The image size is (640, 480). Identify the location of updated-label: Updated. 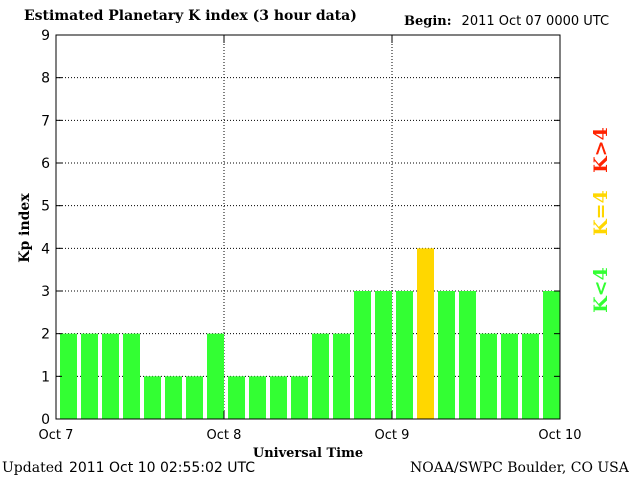
(32, 468).